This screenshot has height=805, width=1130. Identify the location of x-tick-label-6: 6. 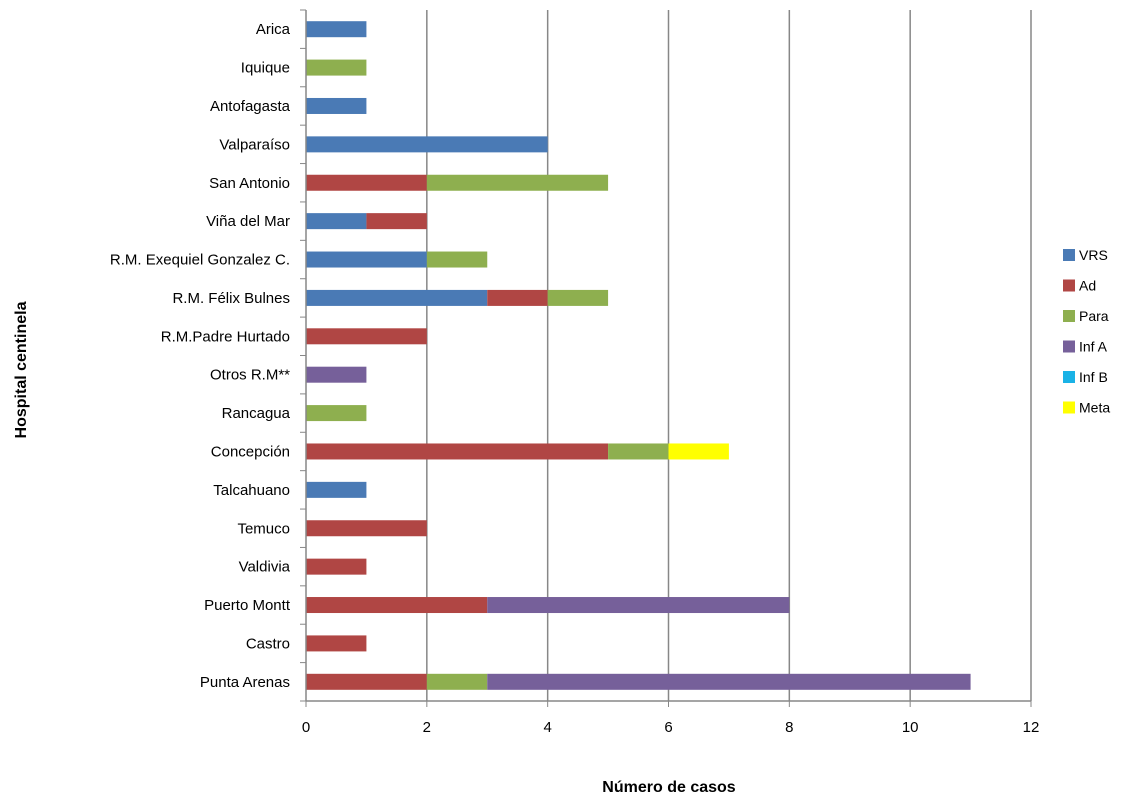
(668, 727).